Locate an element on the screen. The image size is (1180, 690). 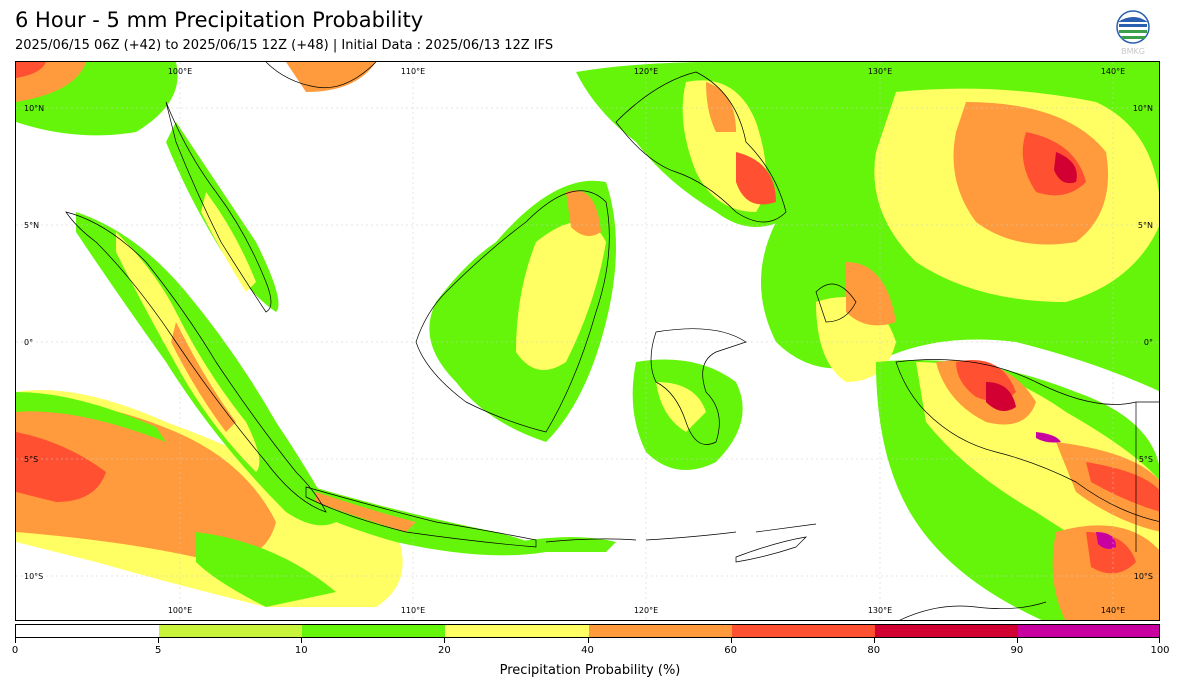
logo-text: BMKG is located at coordinates (1133, 51).